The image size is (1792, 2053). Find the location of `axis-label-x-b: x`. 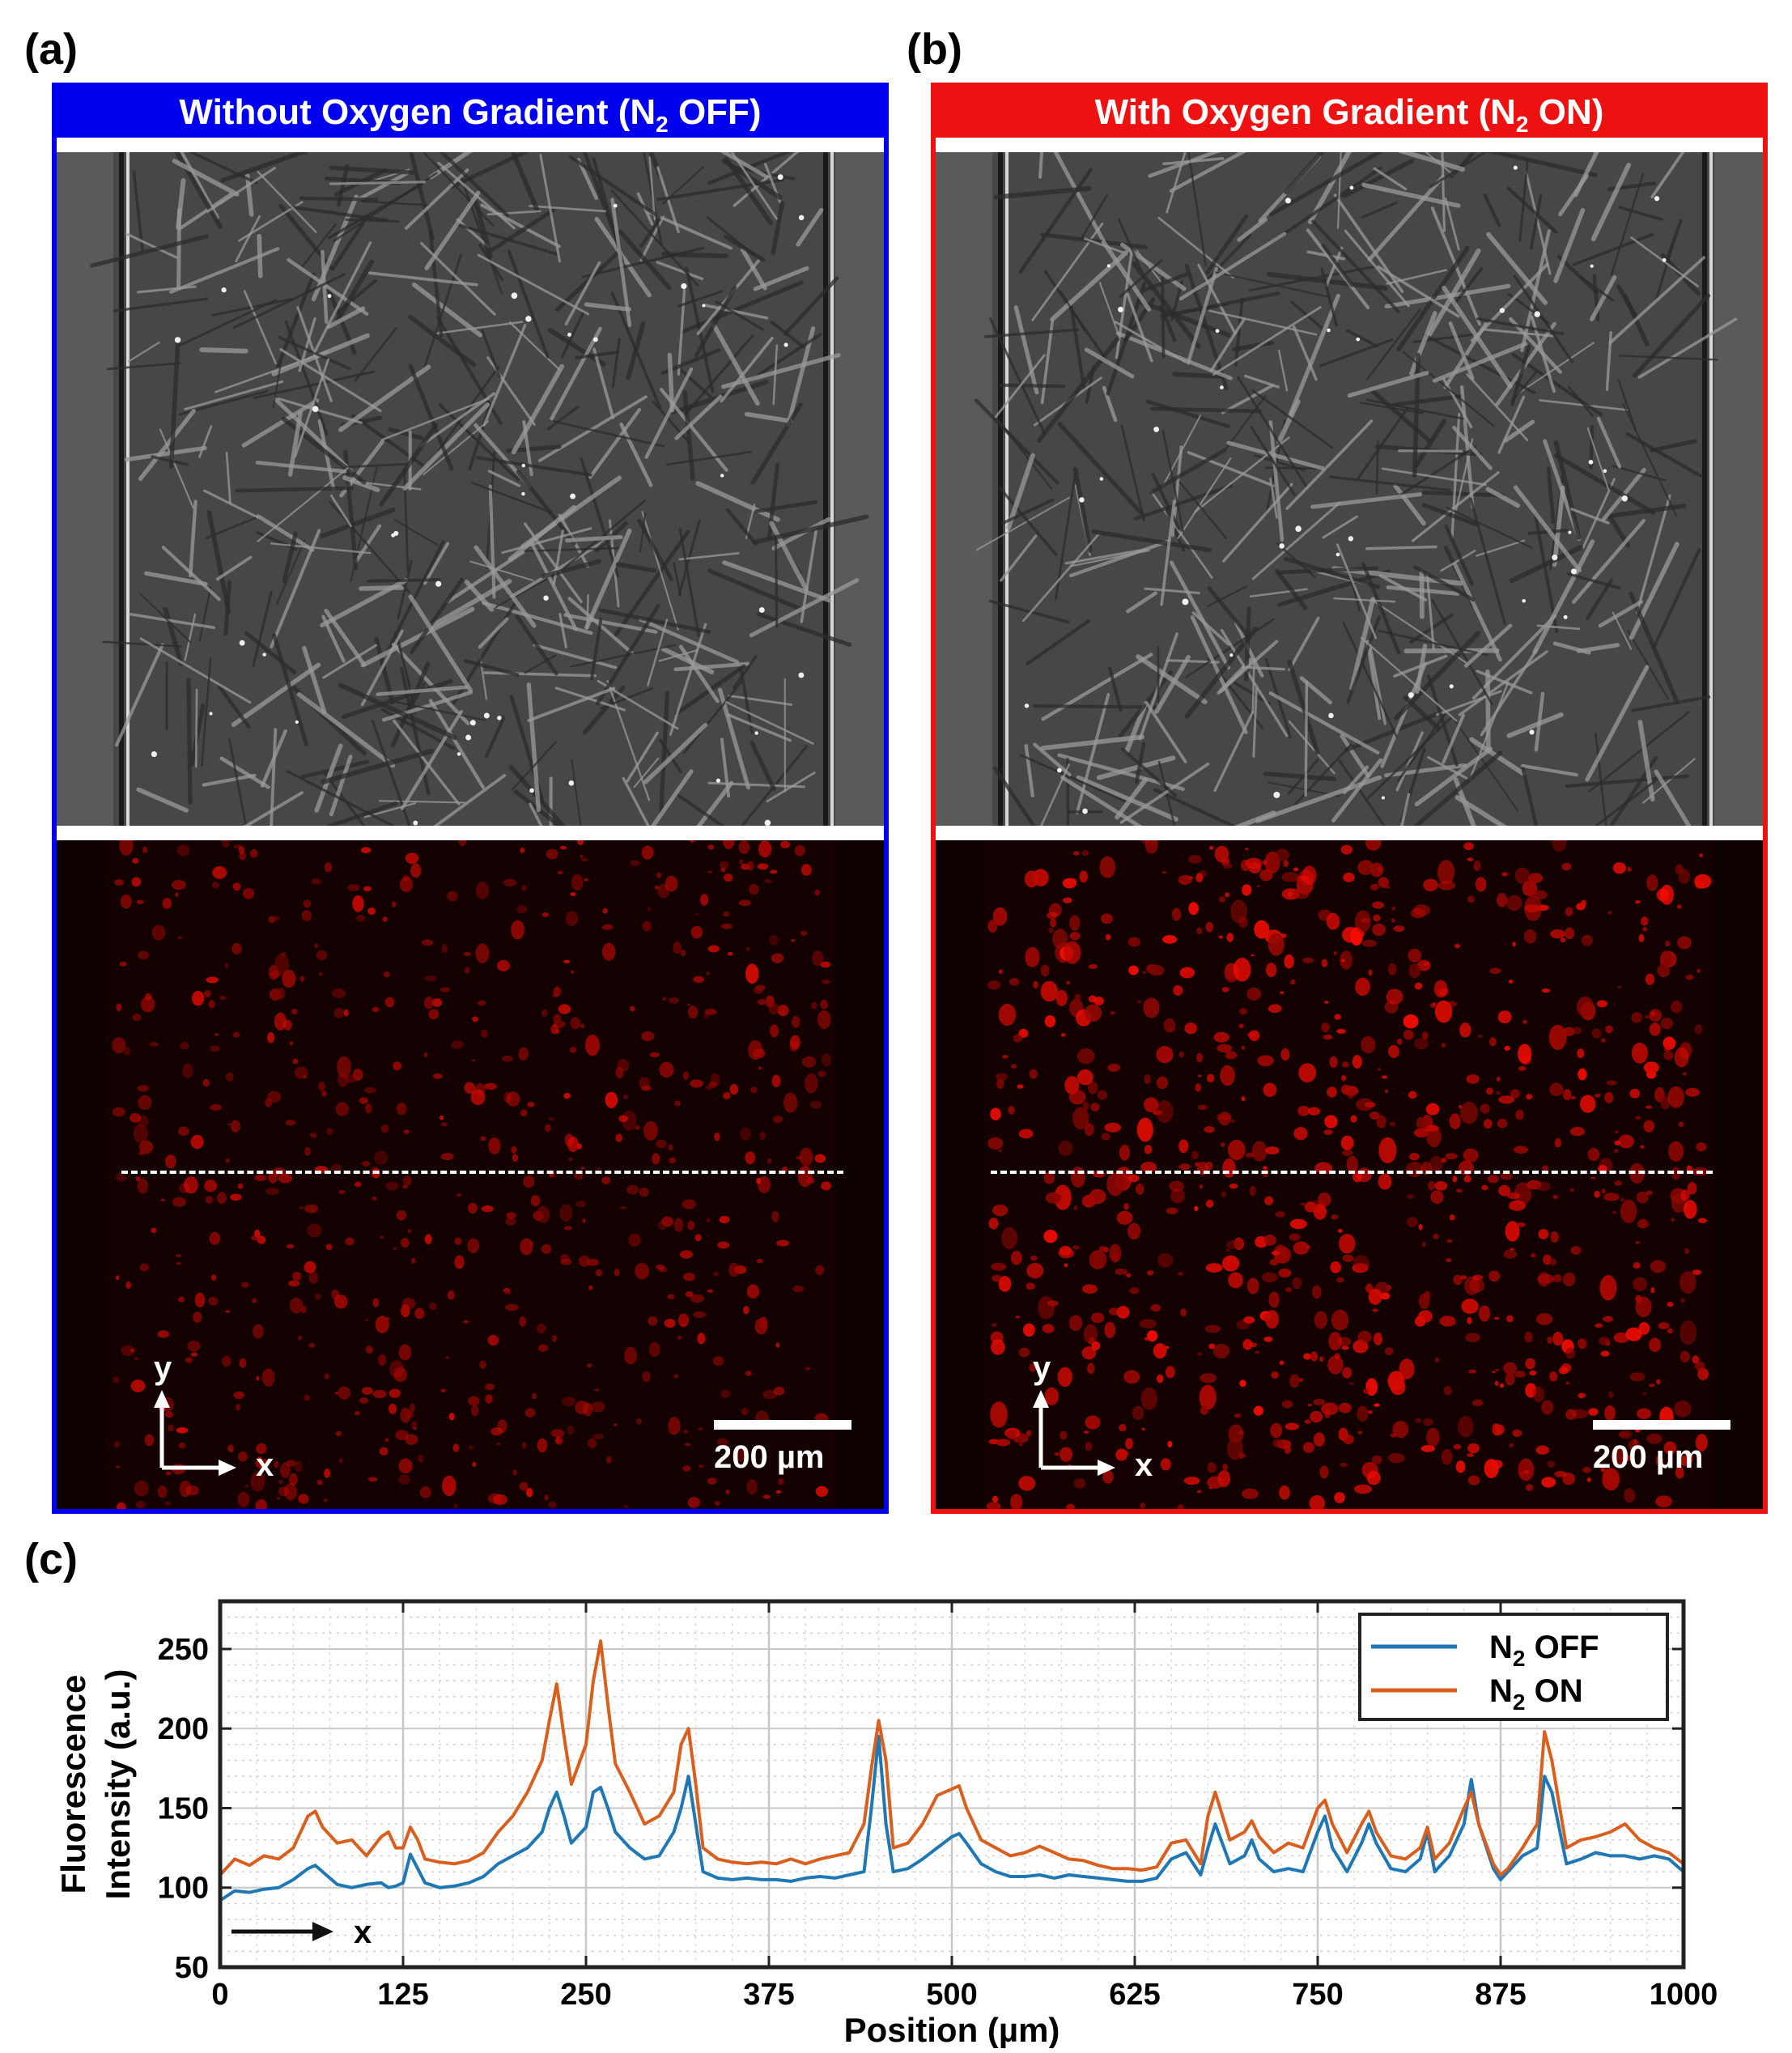

axis-label-x-b: x is located at coordinates (1144, 1465).